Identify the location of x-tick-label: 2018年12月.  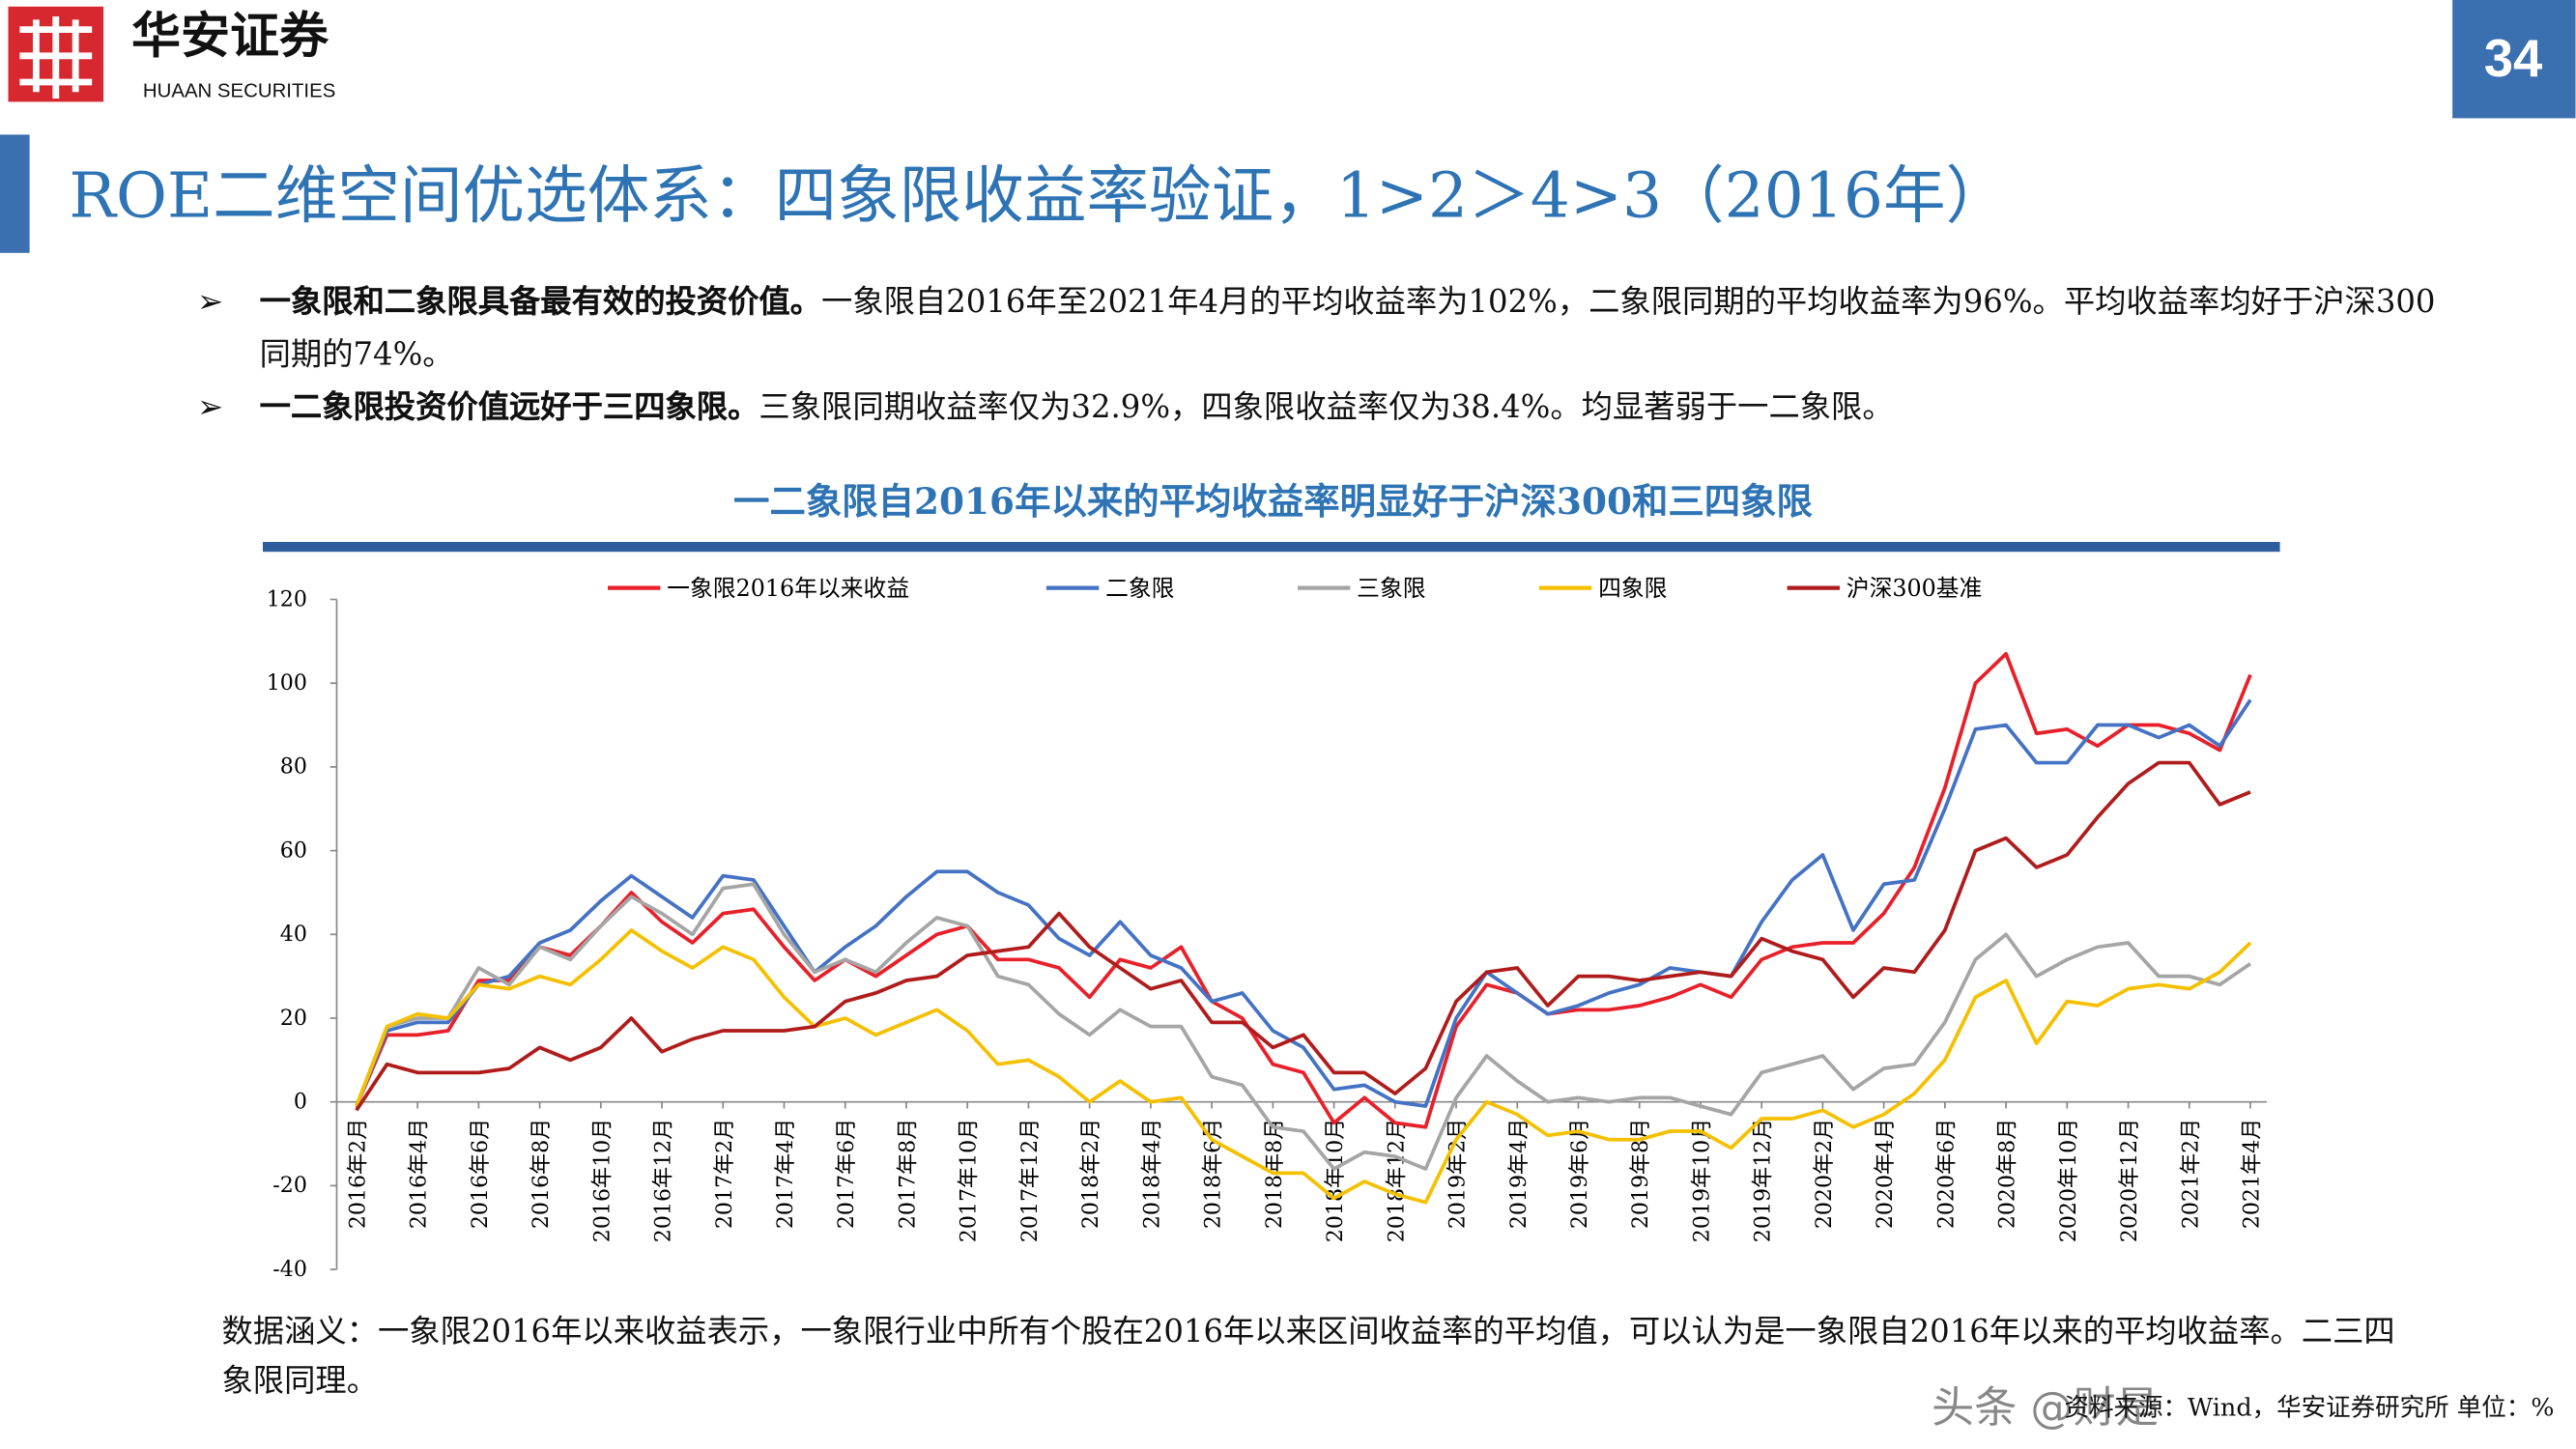
(1397, 1181).